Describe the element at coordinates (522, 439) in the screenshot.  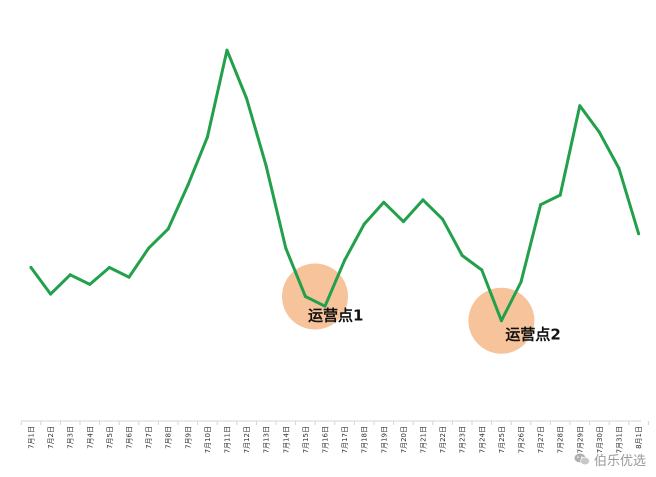
I see `x-tick-label-26: 7月26日` at that location.